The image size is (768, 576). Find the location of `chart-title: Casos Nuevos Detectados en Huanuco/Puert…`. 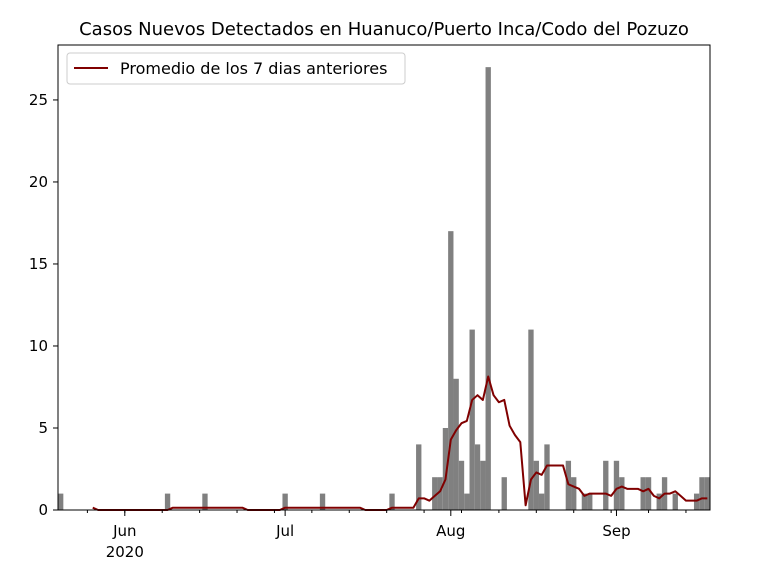

chart-title: Casos Nuevos Detectados en Huanuco/Puert… is located at coordinates (384, 29).